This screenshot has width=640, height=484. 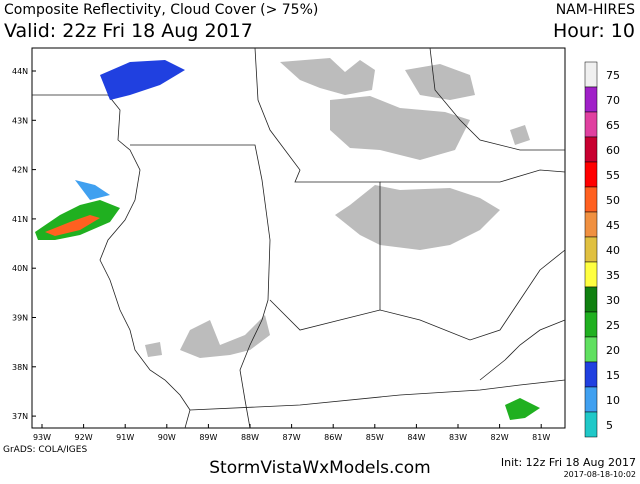 I want to click on lon-label: 91W, so click(x=125, y=437).